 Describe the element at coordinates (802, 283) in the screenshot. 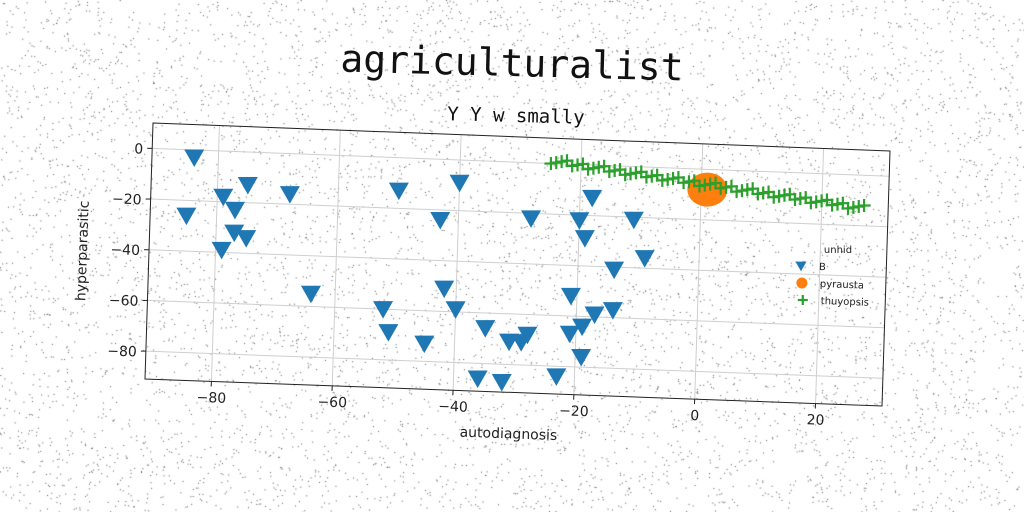

I see `legend-marker-pyrausta` at that location.